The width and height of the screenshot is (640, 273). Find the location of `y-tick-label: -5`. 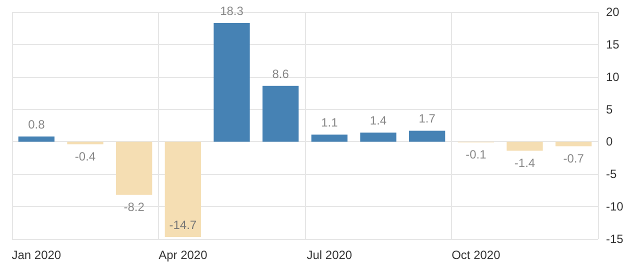

y-tick-label: -5 is located at coordinates (611, 174).